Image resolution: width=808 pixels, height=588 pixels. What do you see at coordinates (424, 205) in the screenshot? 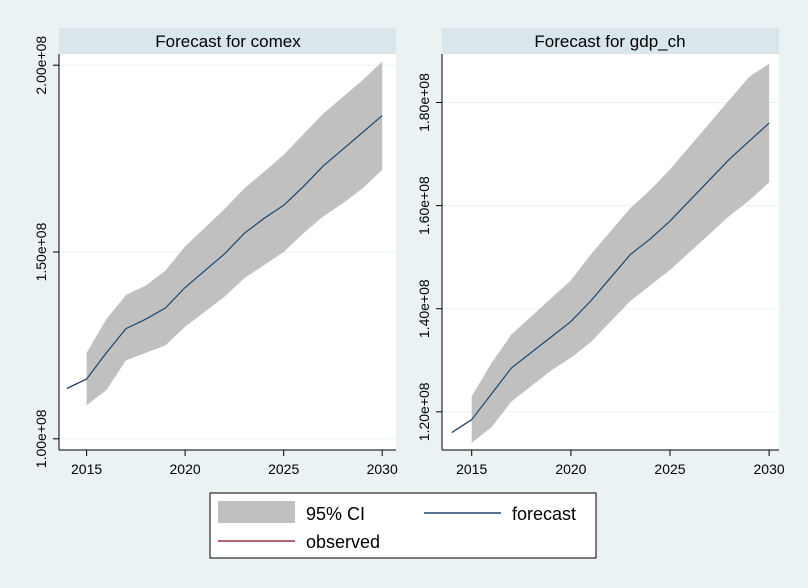
I see `y-tick-label: 1.60e+08` at bounding box center [424, 205].